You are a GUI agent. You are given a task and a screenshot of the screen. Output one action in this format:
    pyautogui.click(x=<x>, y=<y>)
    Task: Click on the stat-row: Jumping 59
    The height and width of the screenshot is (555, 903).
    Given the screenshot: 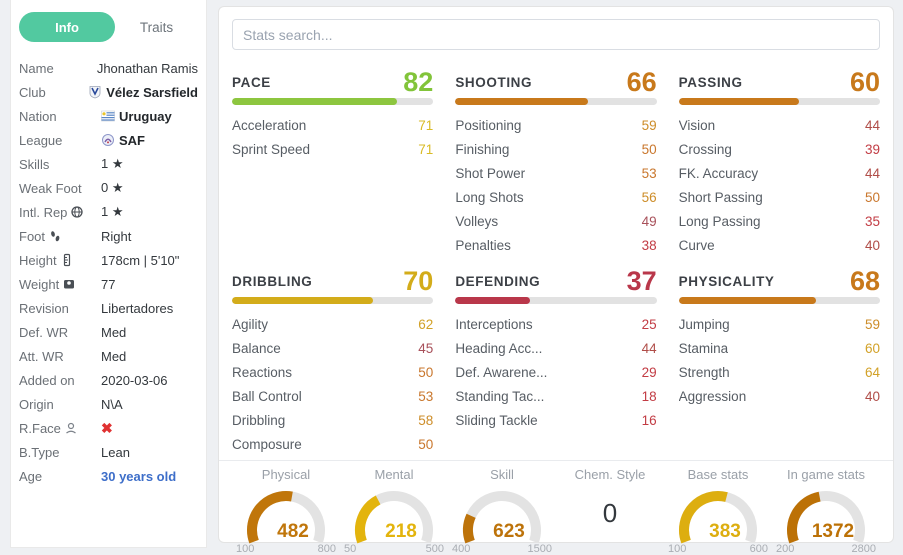 What is the action you would take?
    pyautogui.click(x=779, y=324)
    